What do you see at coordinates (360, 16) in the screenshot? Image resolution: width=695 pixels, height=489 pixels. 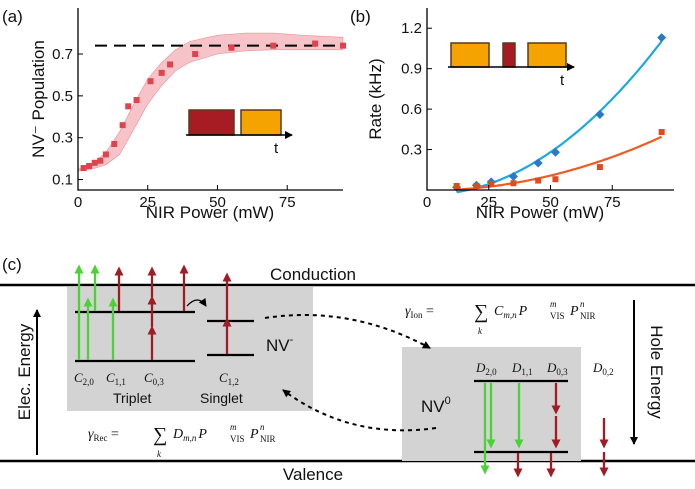 I see `panel-label-b: (b)` at bounding box center [360, 16].